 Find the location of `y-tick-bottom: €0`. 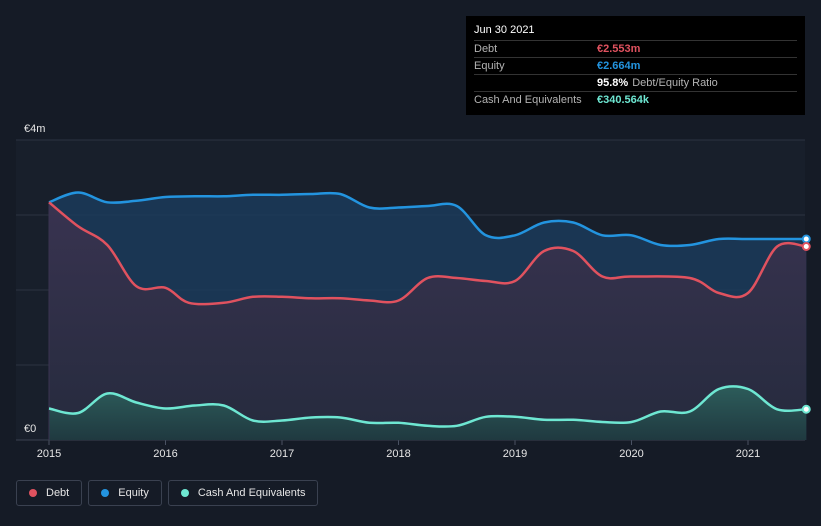

y-tick-bottom: €0 is located at coordinates (30, 429).